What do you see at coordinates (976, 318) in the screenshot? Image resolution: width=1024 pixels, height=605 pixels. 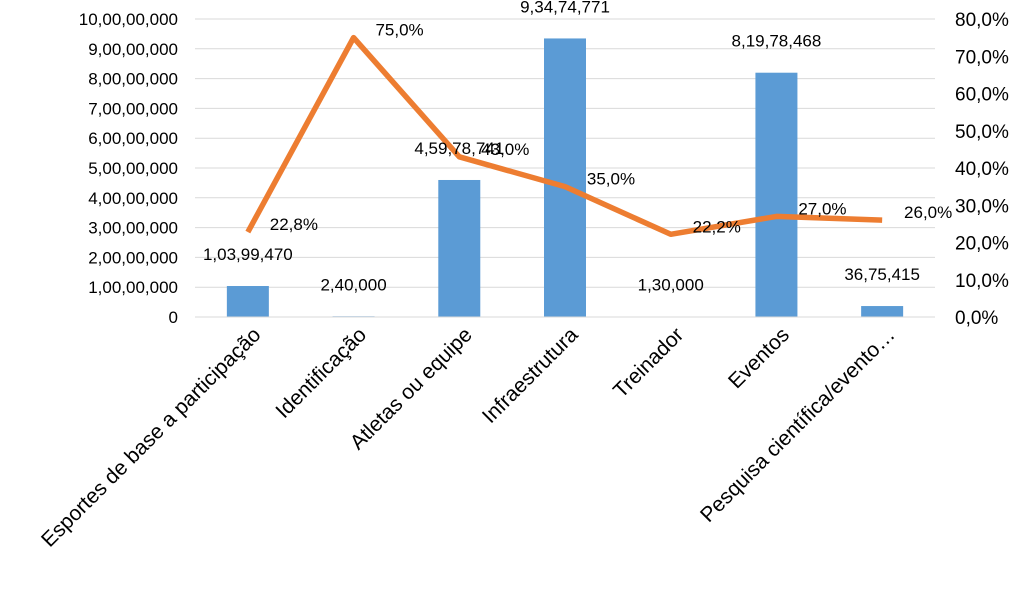 I see `right-axis-tick-label: 0,0%` at bounding box center [976, 318].